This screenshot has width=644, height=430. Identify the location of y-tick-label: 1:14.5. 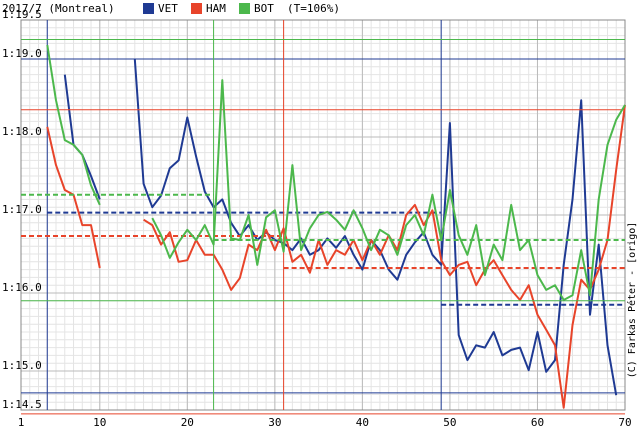
(22, 404).